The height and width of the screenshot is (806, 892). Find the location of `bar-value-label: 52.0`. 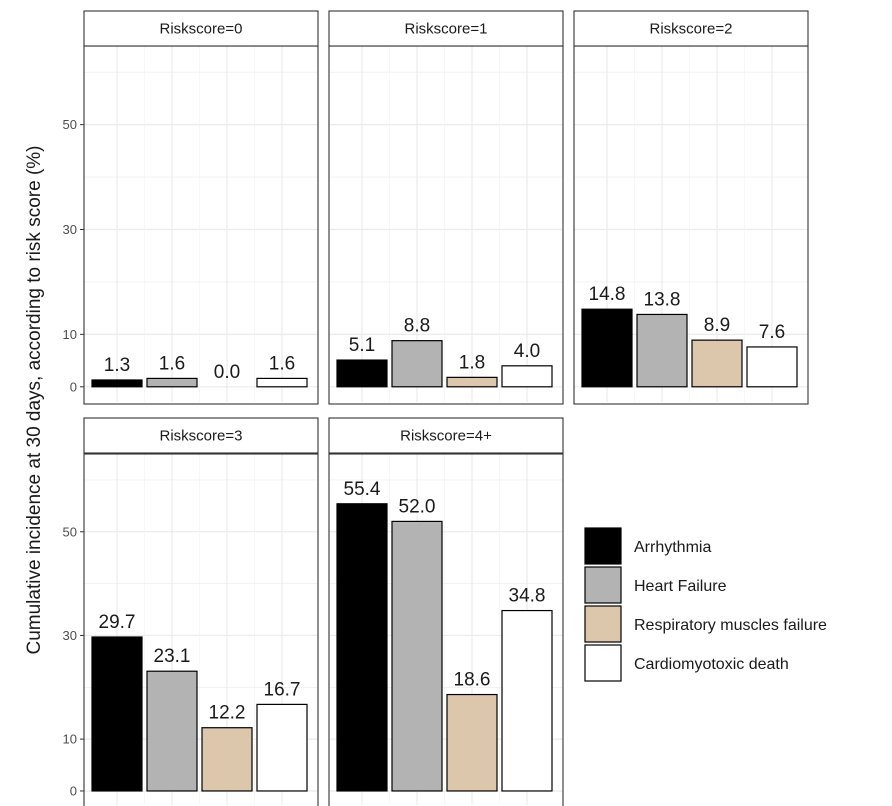

bar-value-label: 52.0 is located at coordinates (417, 506).